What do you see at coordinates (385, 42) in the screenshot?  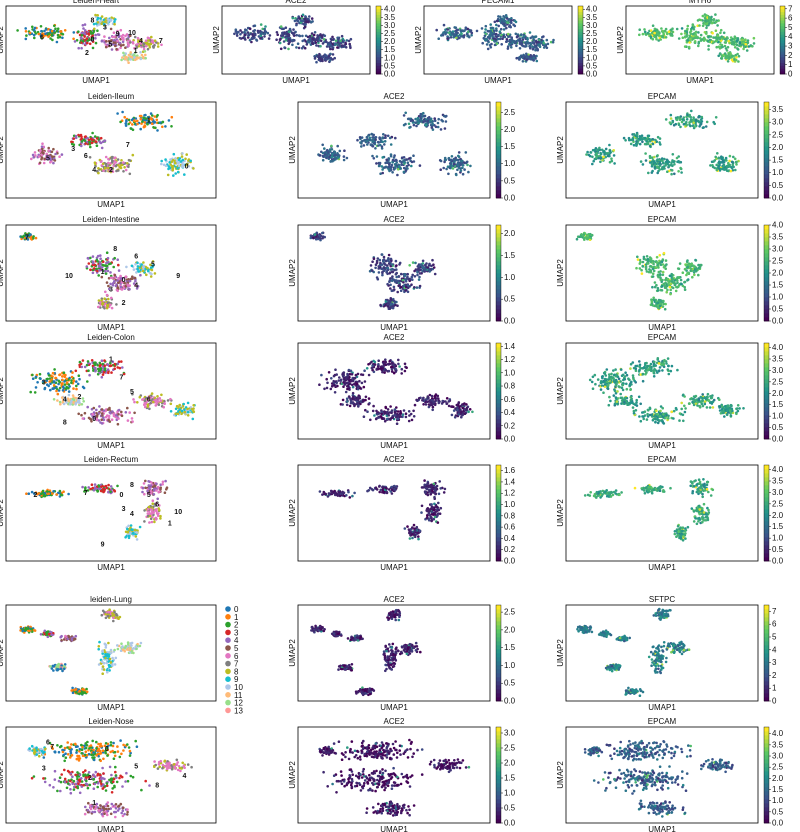 I see `colorbar: 0.00.51.01.52.02.53.03.54.0` at bounding box center [385, 42].